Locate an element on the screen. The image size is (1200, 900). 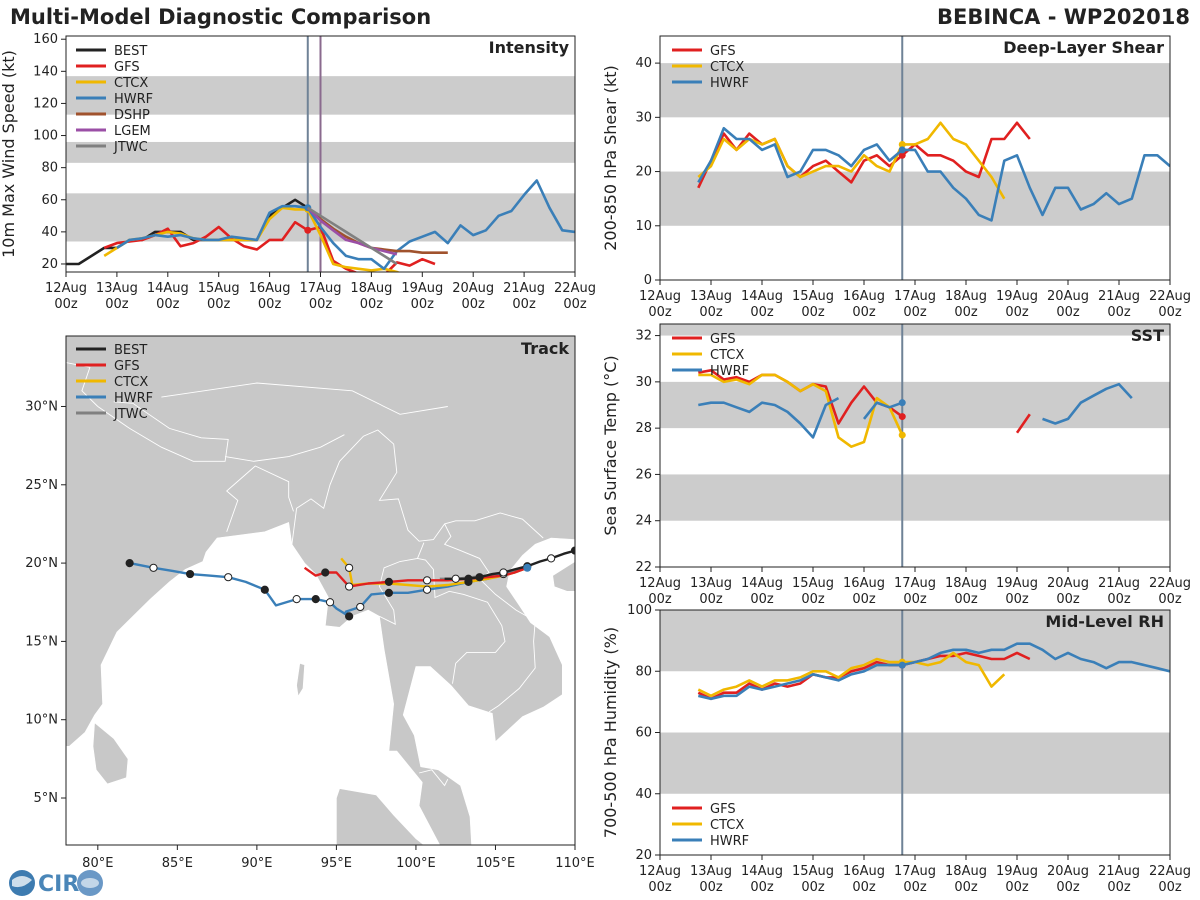
sst-marker-gfs is located at coordinates (902, 417).